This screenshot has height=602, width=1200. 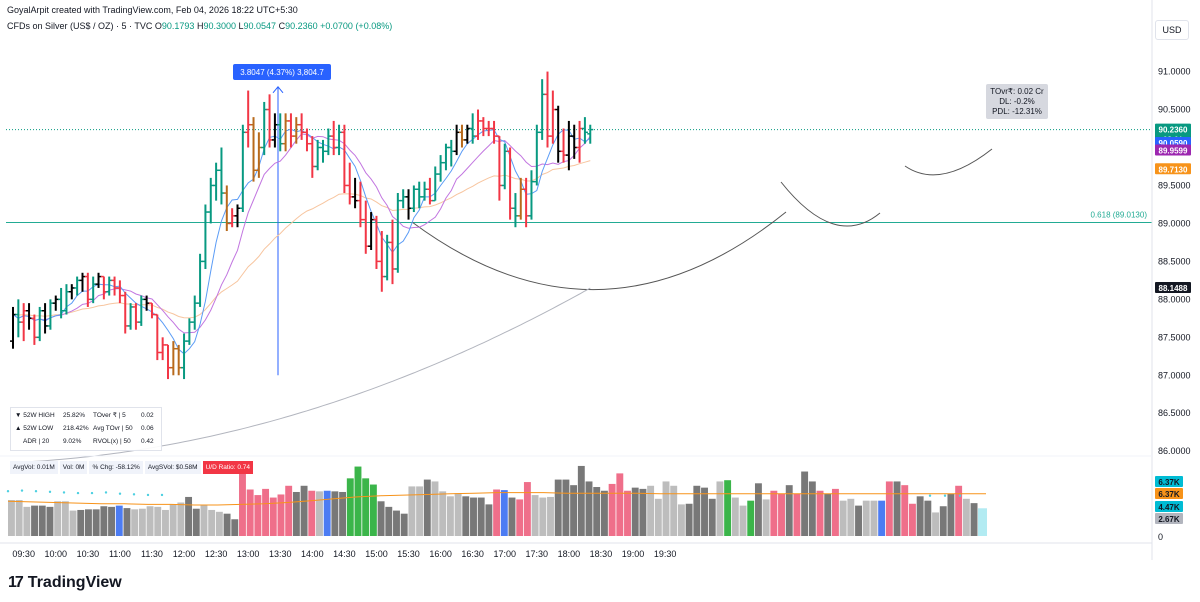 What do you see at coordinates (1172, 30) in the screenshot?
I see `currency-button: USD` at bounding box center [1172, 30].